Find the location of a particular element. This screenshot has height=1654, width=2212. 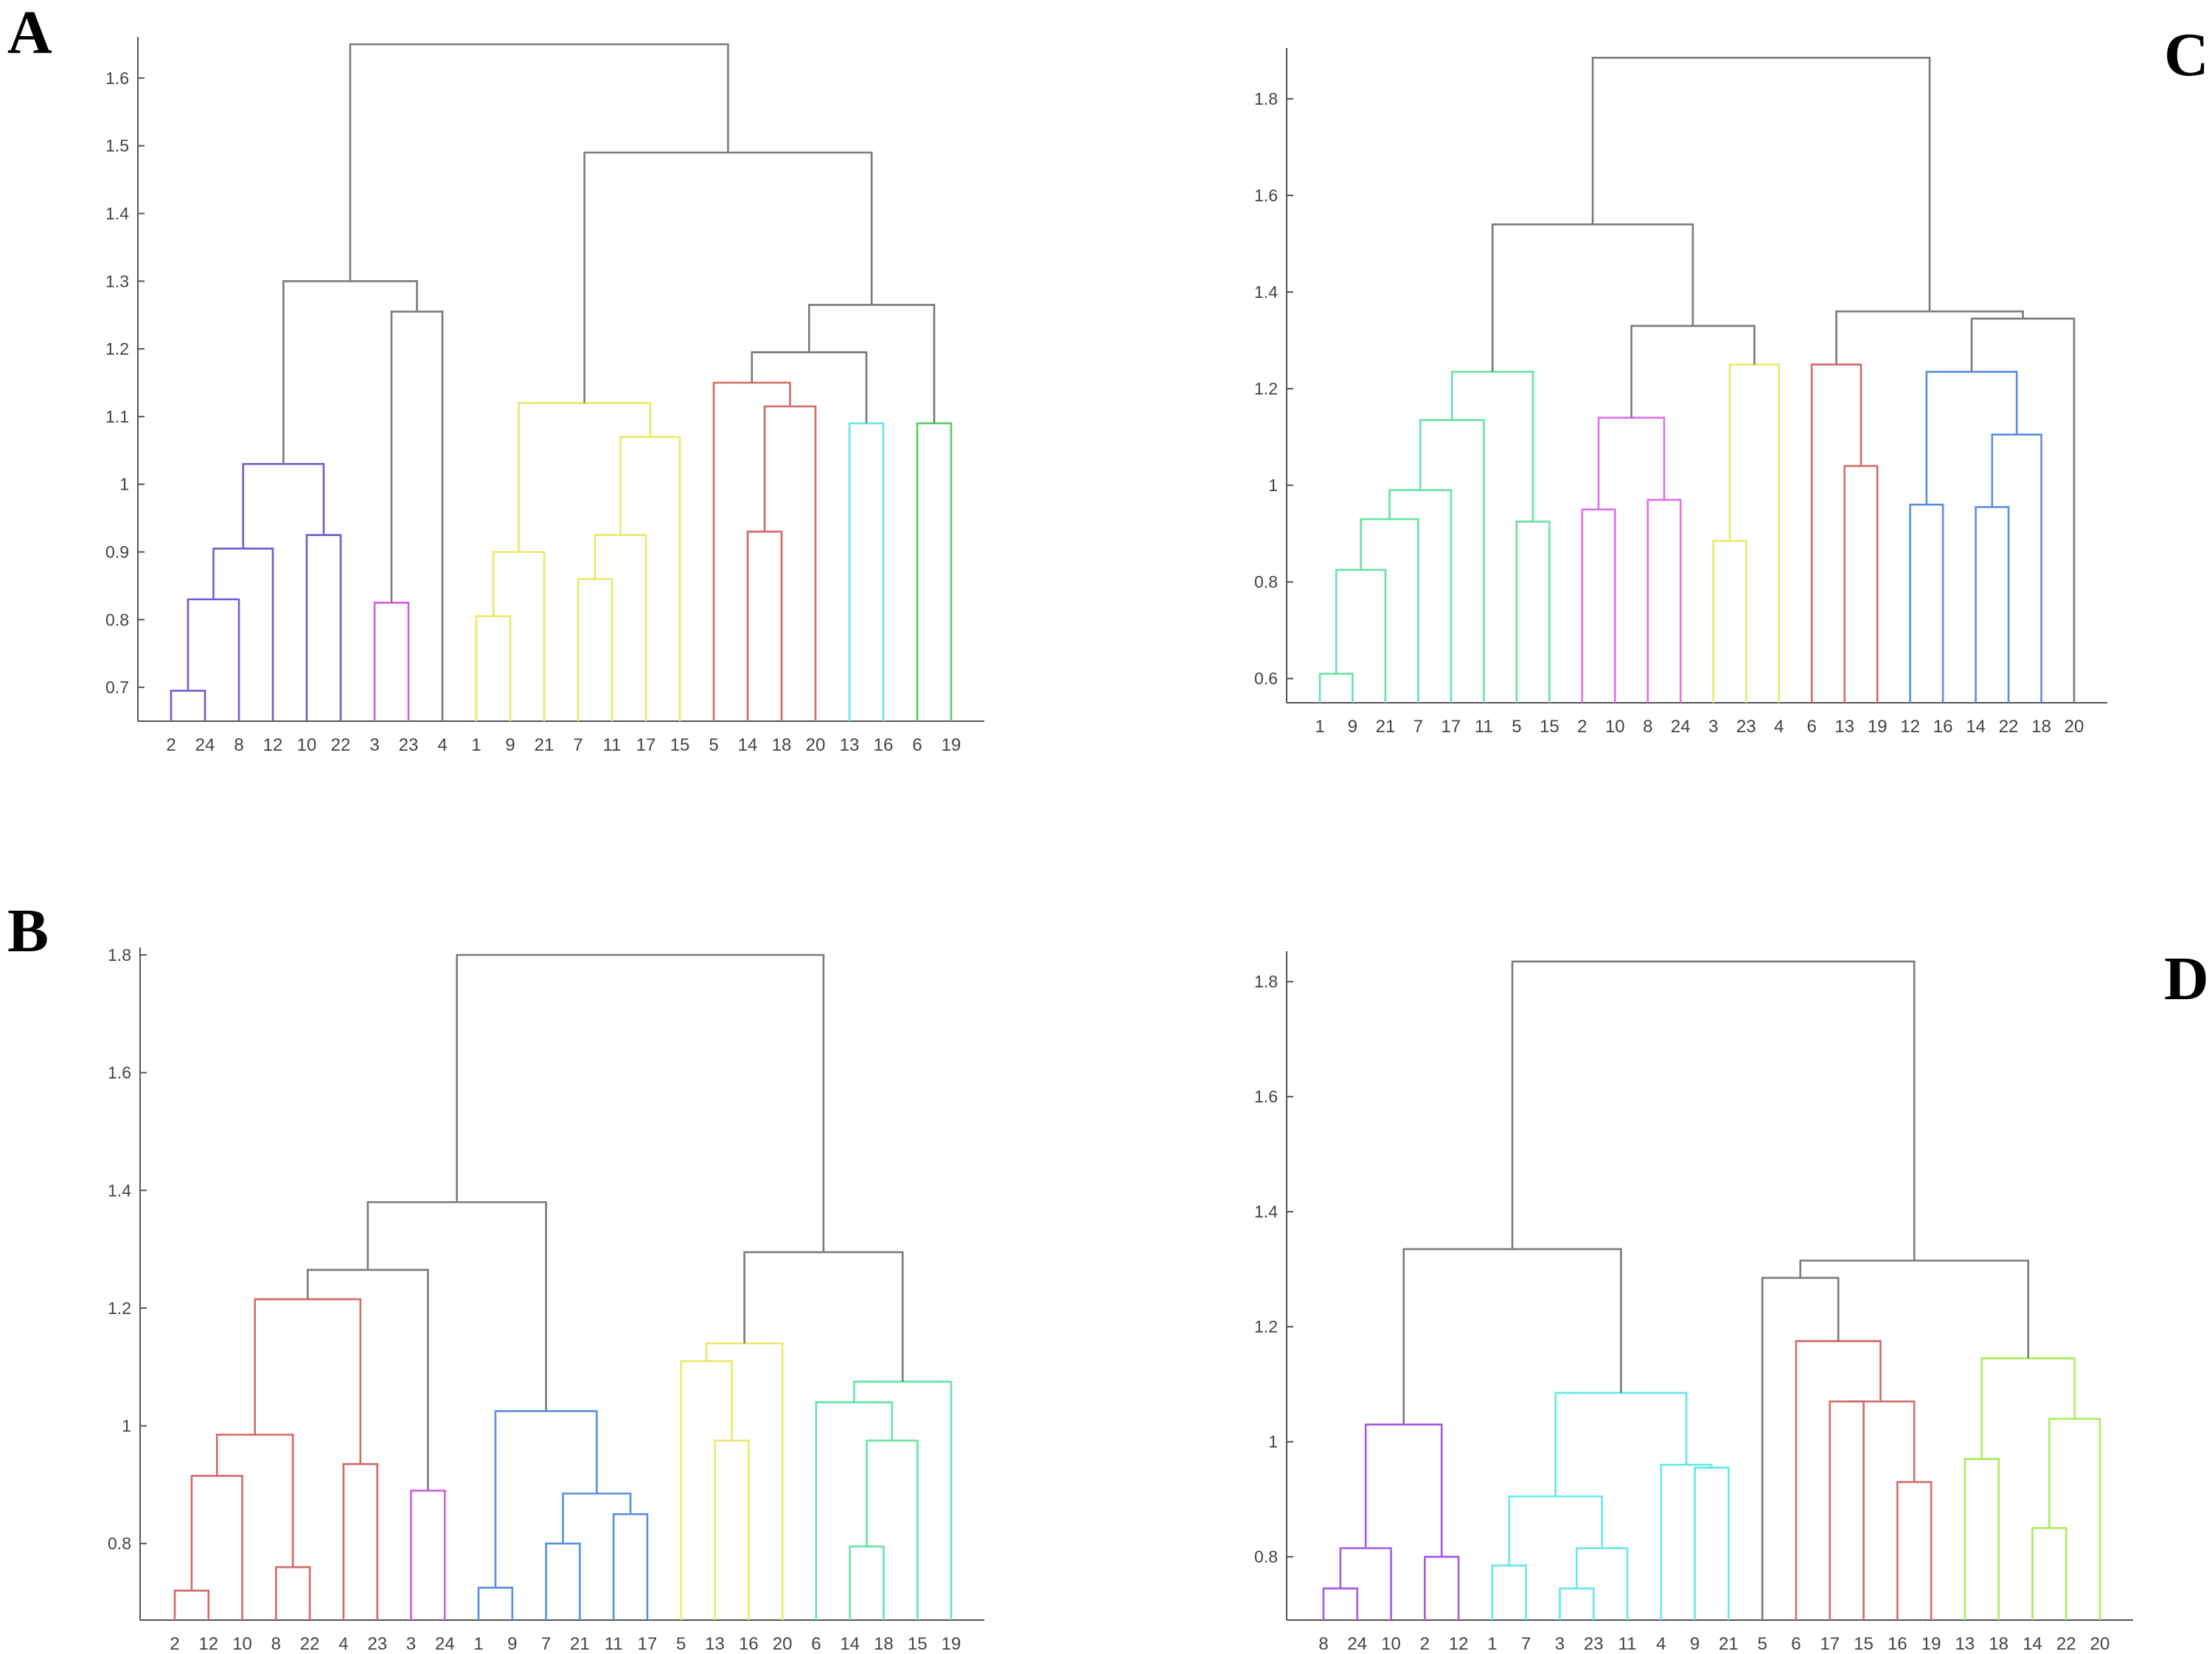

y-tick-label: 1.3 is located at coordinates (117, 281).